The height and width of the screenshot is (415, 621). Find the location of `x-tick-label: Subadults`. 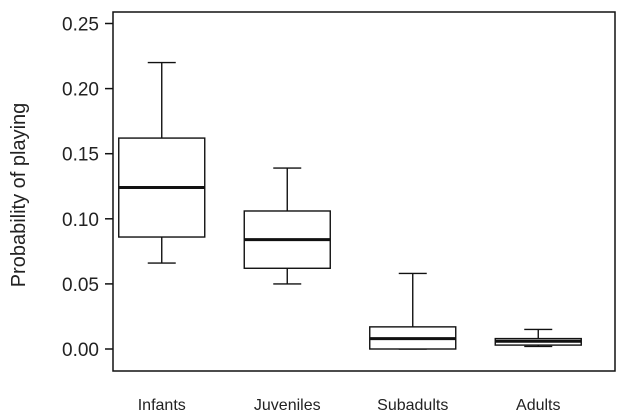

x-tick-label: Subadults is located at coordinates (412, 405).